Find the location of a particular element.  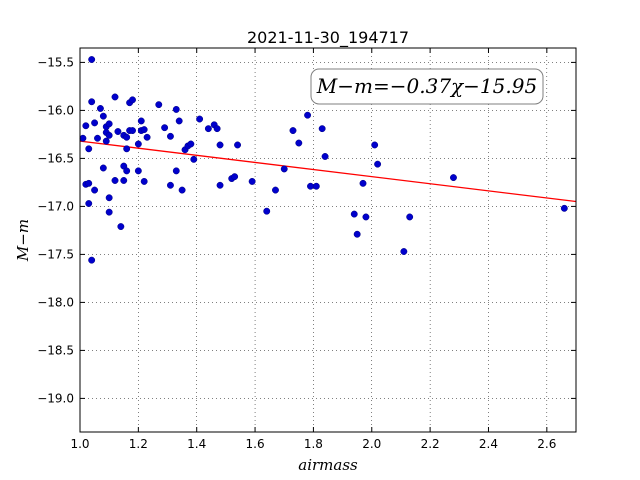

x-tick-label: 1.4 is located at coordinates (196, 444).